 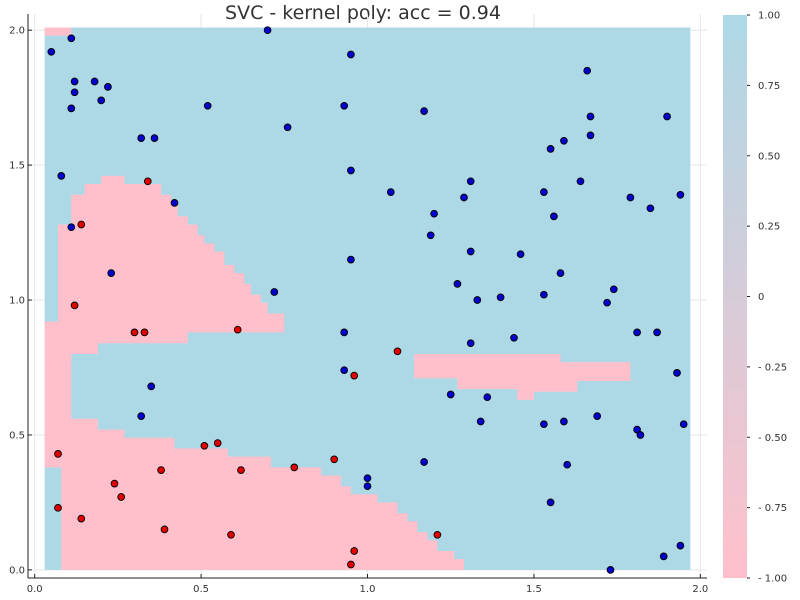 I want to click on y-tick-label: 1.0, so click(x=17, y=301).